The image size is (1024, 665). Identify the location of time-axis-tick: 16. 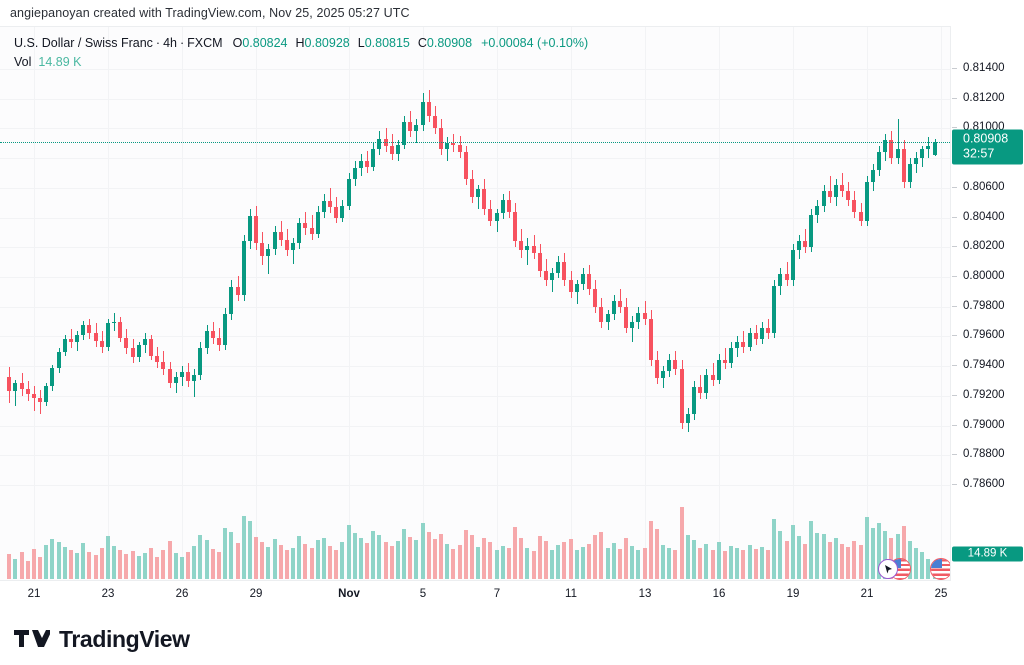
(719, 594).